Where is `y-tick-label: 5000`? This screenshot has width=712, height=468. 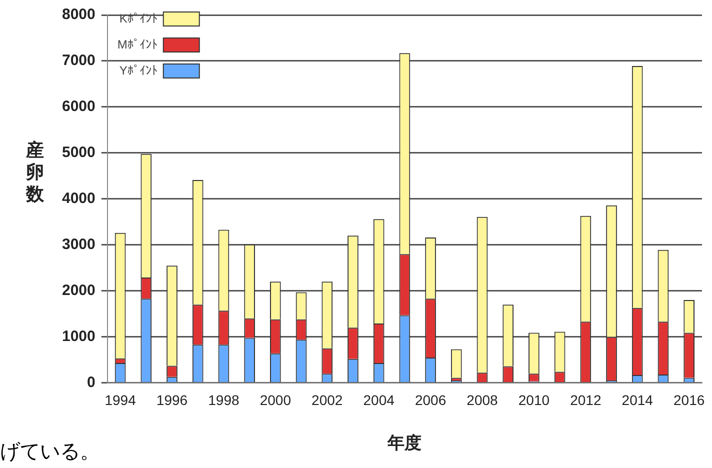
y-tick-label: 5000 is located at coordinates (79, 153).